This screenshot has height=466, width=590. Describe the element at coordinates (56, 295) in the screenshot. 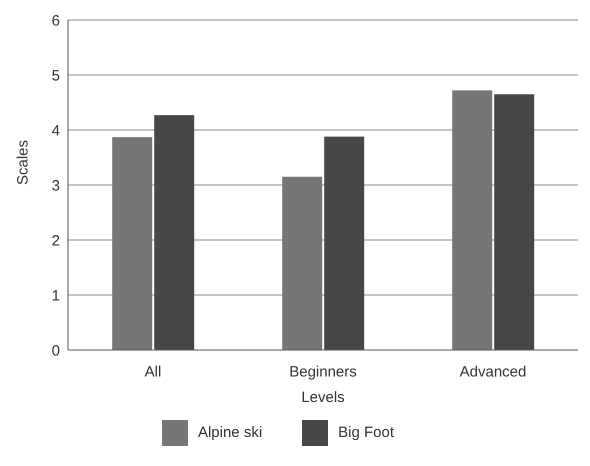

I see `y-tick-label: 1` at that location.